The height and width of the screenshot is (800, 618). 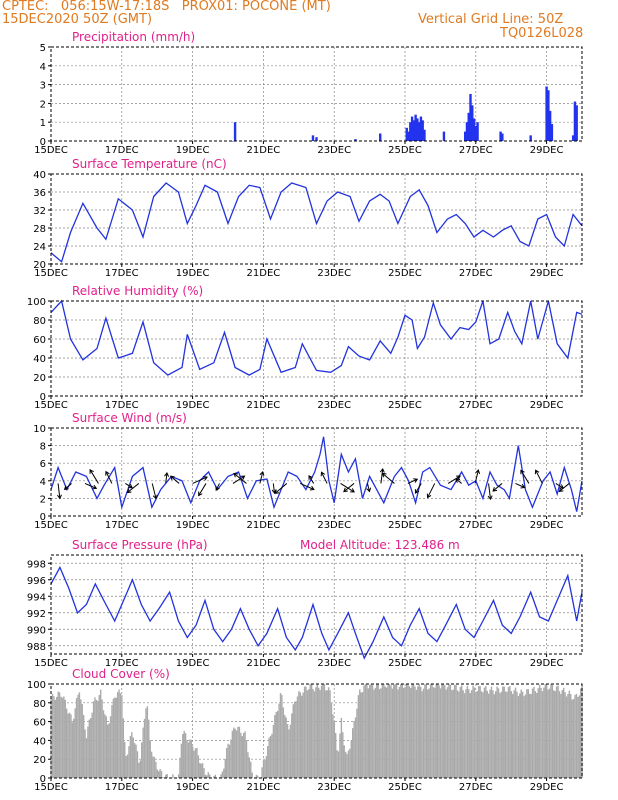 What do you see at coordinates (39, 229) in the screenshot?
I see `temperature-ytick-label: 28` at bounding box center [39, 229].